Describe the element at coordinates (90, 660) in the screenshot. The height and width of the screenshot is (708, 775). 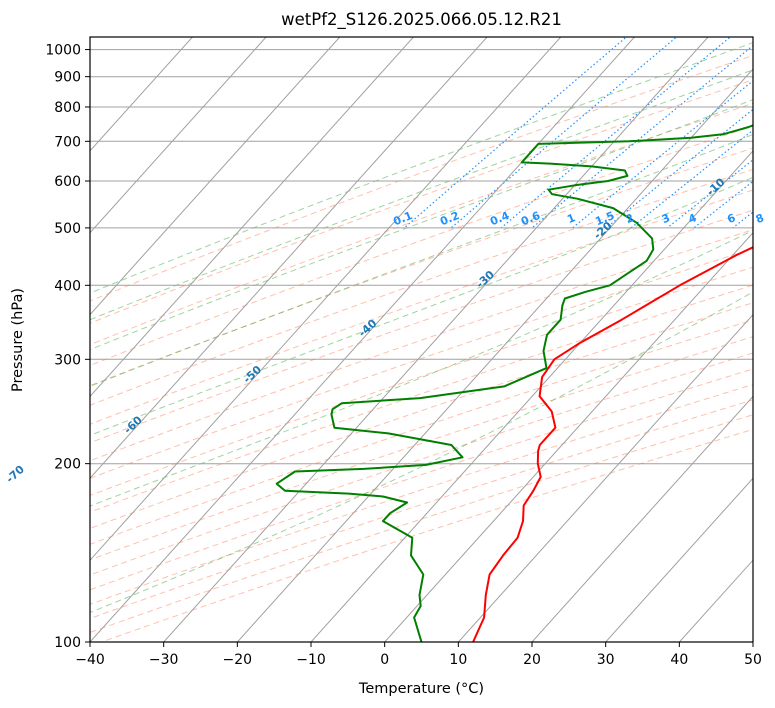
I see `x-axis-tick-label: −40` at that location.